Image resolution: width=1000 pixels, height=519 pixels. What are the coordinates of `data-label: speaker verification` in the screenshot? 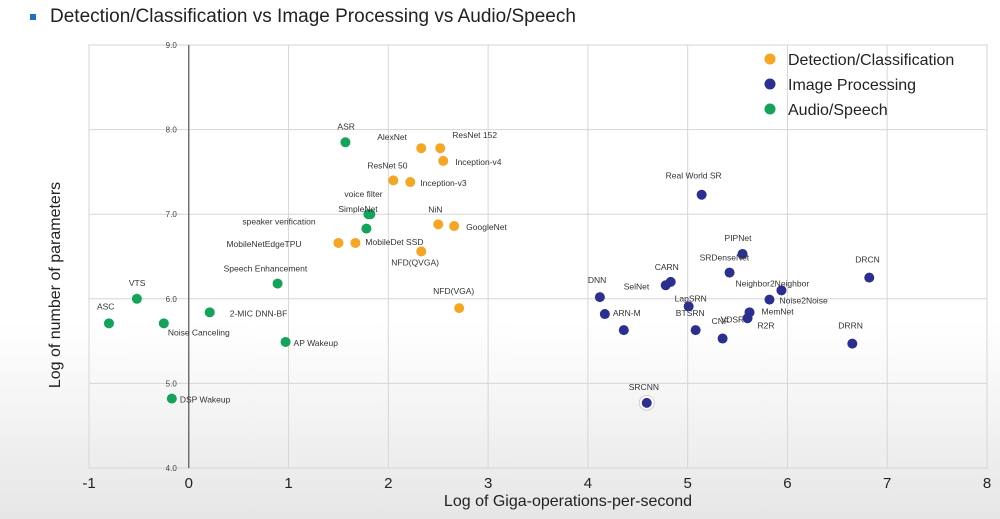 It's located at (279, 222).